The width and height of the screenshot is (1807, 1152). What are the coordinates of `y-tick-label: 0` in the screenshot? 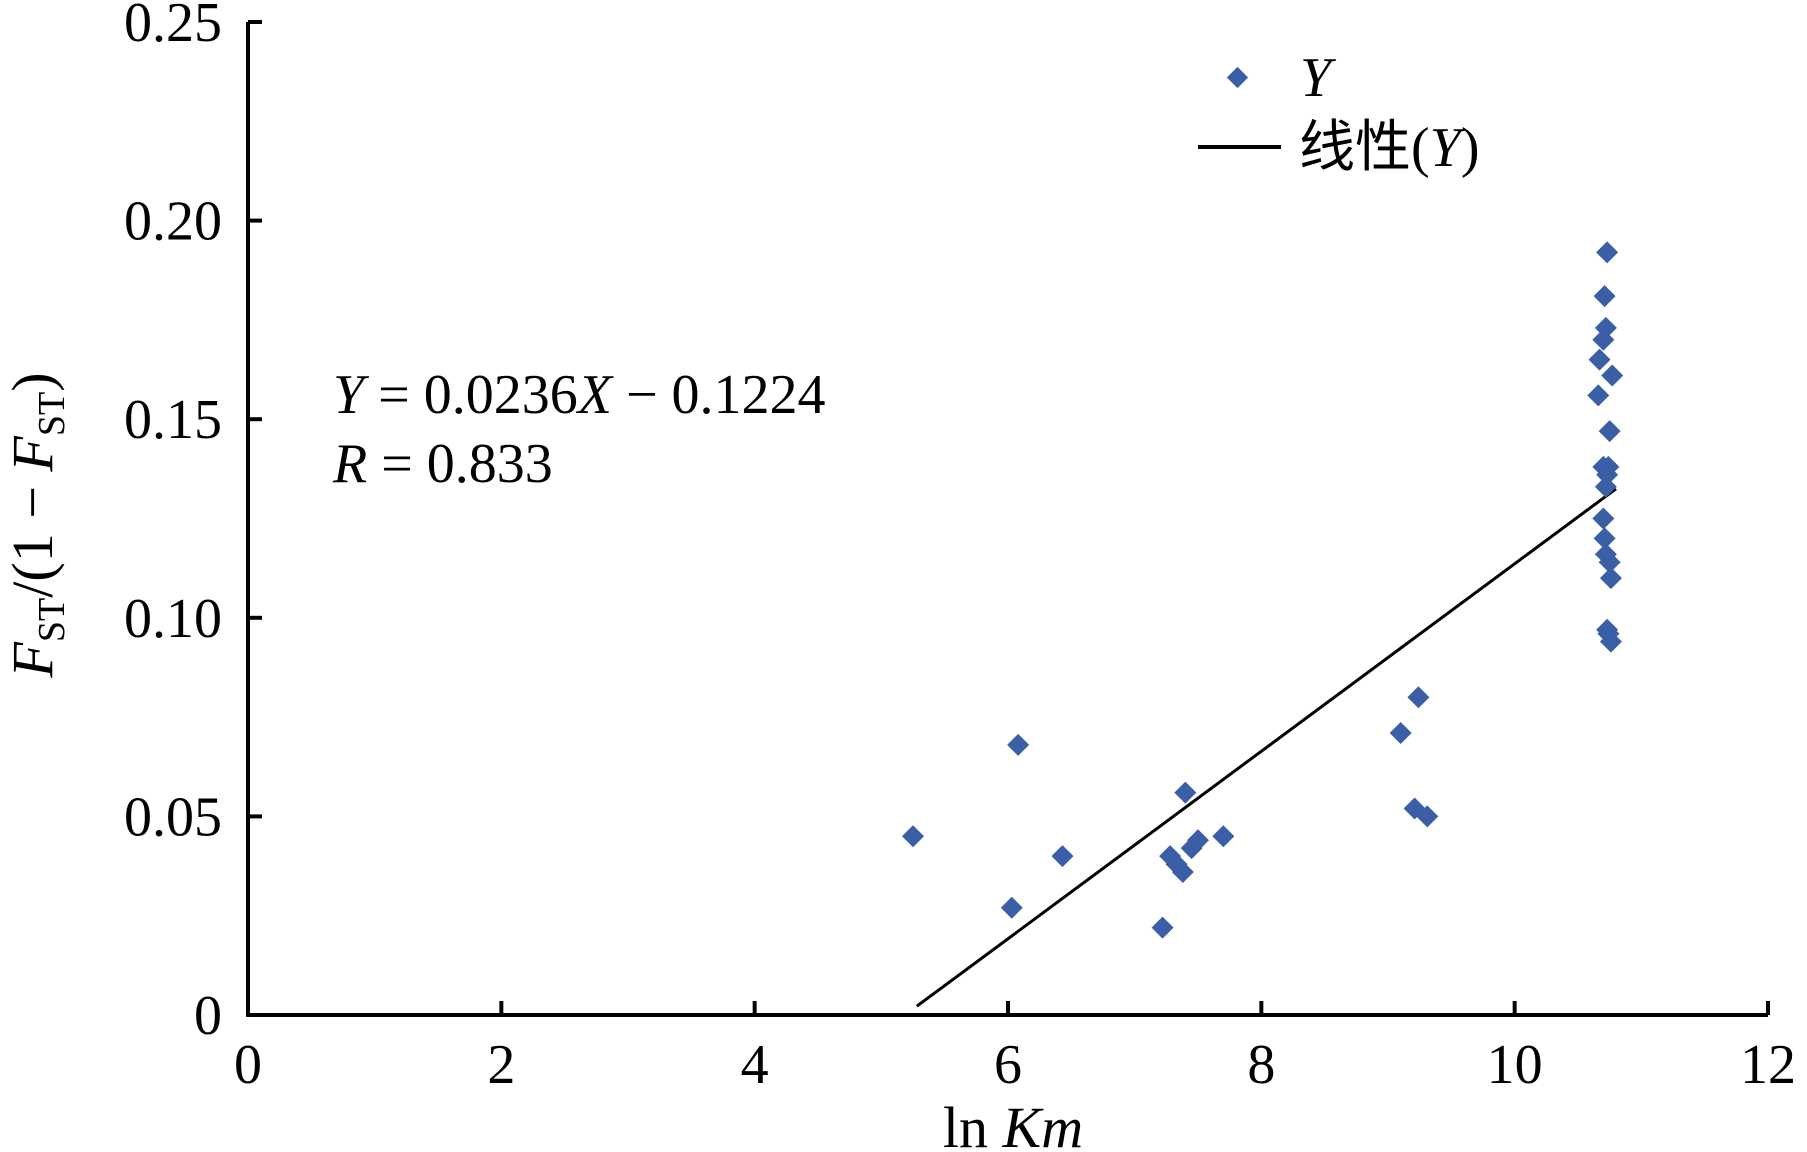 It's located at (208, 1016).